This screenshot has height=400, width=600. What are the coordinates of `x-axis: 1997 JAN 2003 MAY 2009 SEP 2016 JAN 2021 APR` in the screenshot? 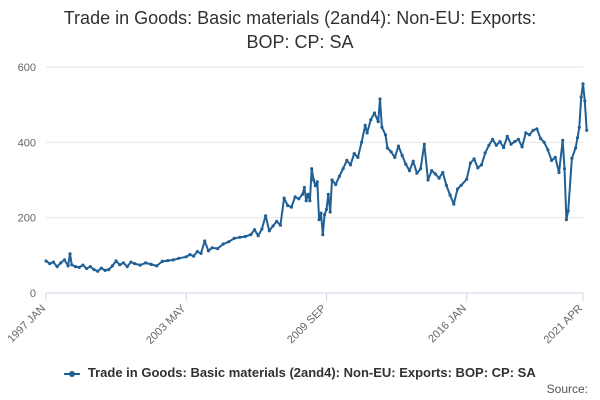 It's located at (295, 319).